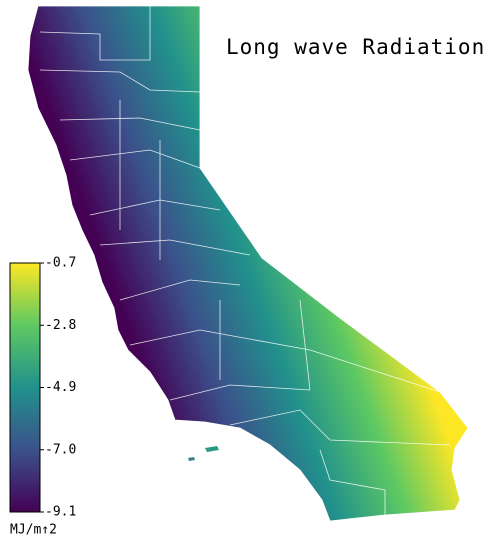  I want to click on colorbar-tick-label: -2.8, so click(60, 325).